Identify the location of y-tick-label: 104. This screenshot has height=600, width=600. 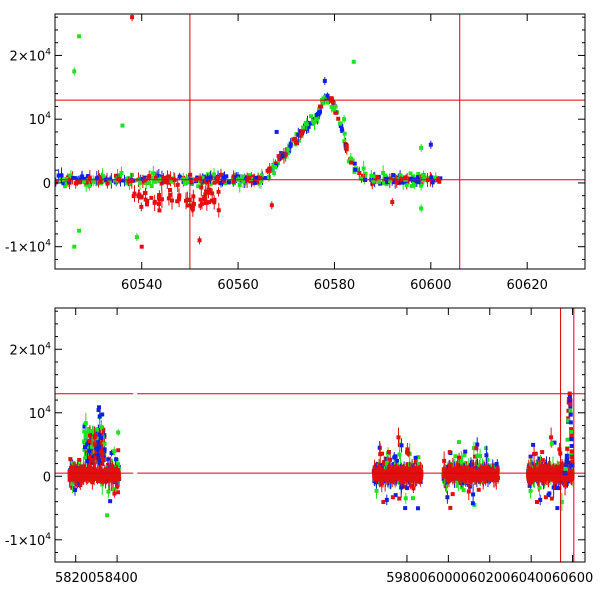
(40, 119).